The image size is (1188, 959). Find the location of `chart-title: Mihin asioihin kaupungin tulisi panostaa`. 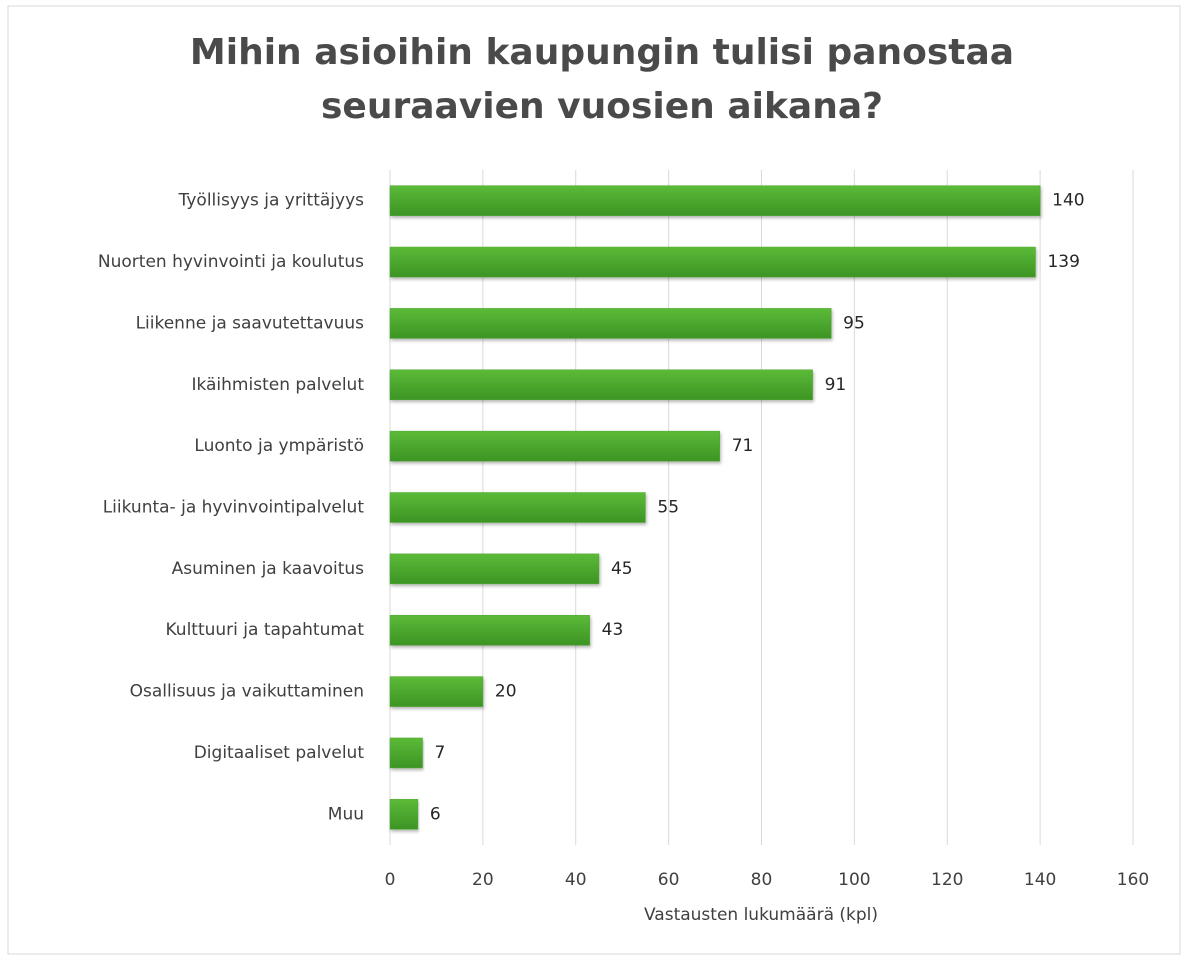

chart-title: Mihin asioihin kaupungin tulisi panostaa is located at coordinates (602, 52).